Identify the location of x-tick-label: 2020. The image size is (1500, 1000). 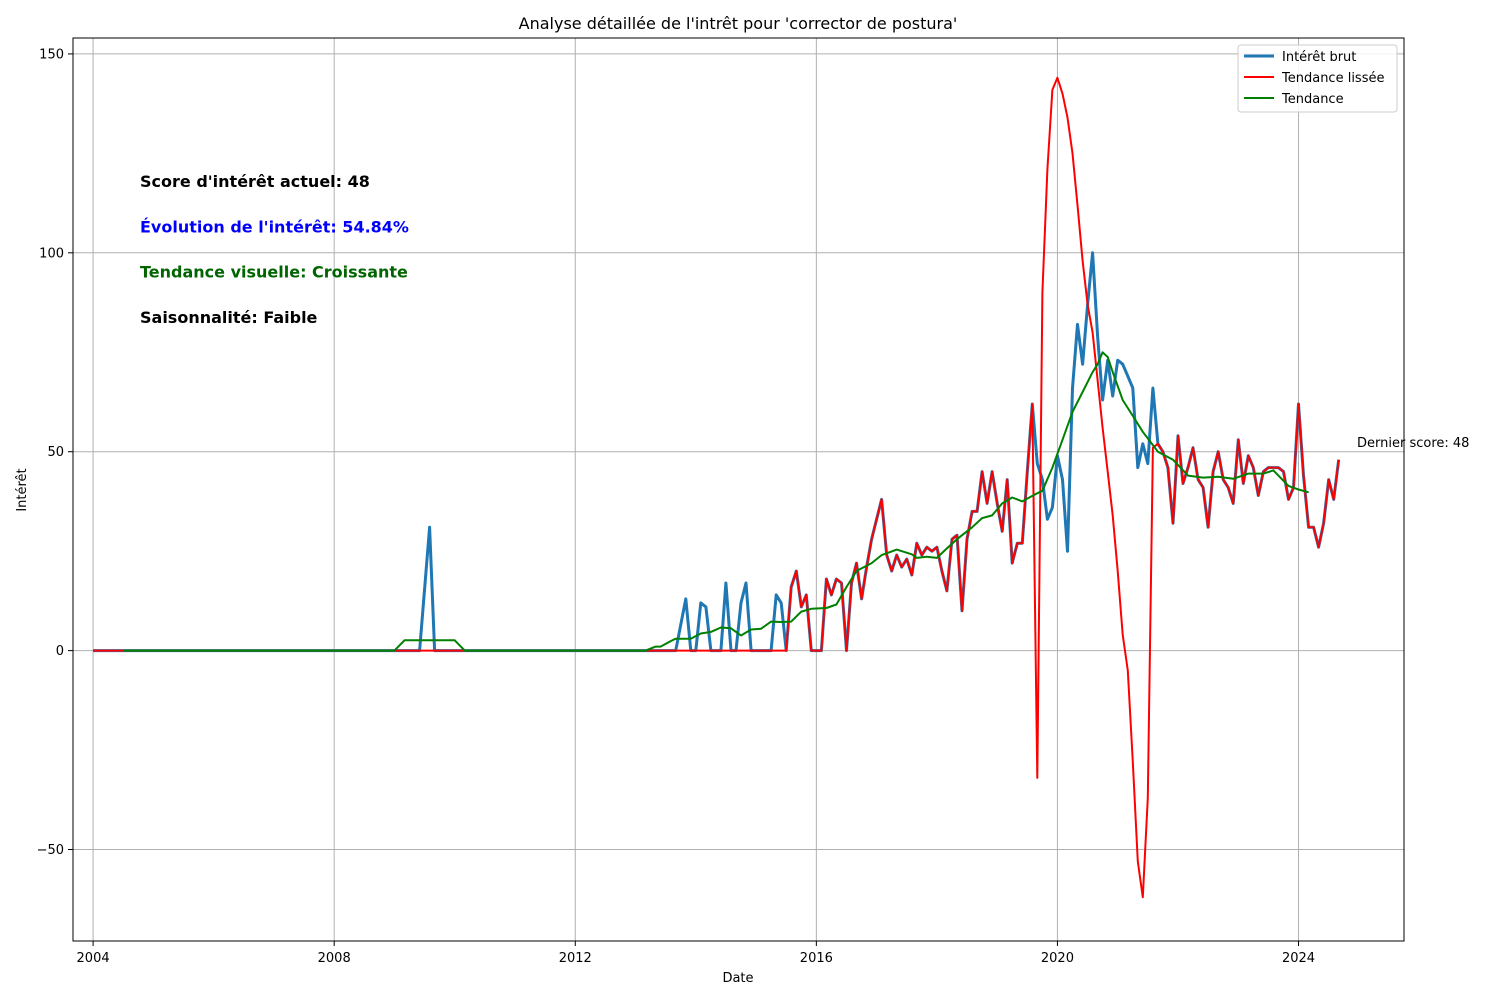
(1057, 958).